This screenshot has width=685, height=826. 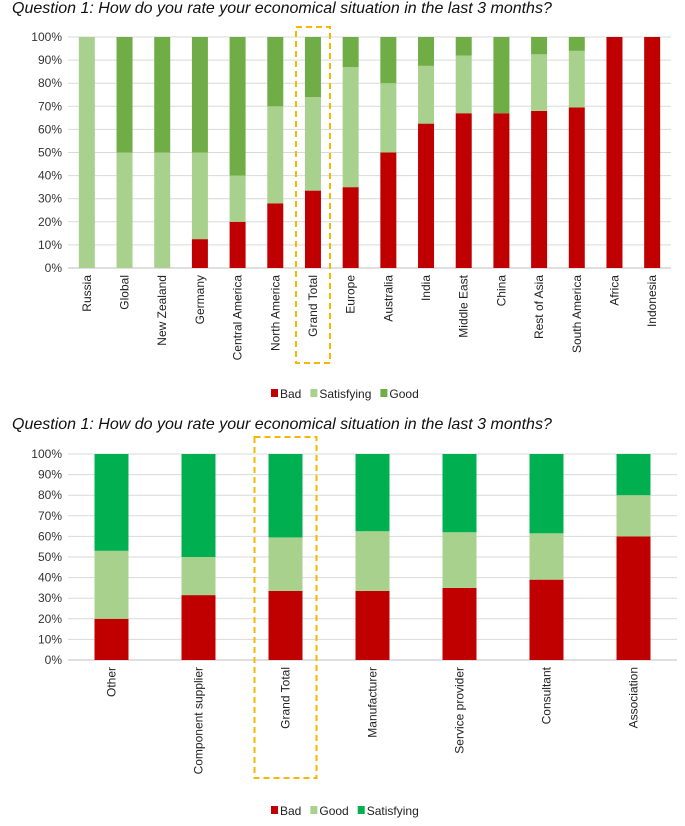 What do you see at coordinates (87, 293) in the screenshot?
I see `x-tick-label: Russia` at bounding box center [87, 293].